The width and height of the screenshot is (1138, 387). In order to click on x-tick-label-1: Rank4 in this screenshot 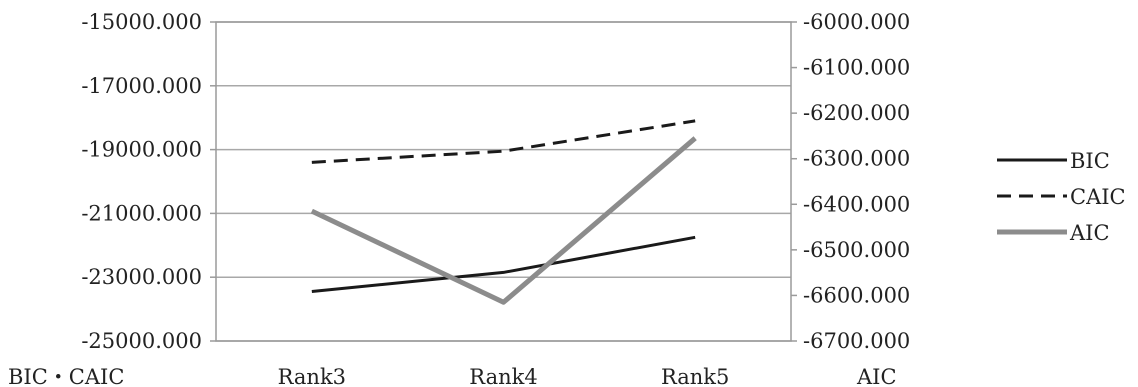, I will do `click(503, 376)`.